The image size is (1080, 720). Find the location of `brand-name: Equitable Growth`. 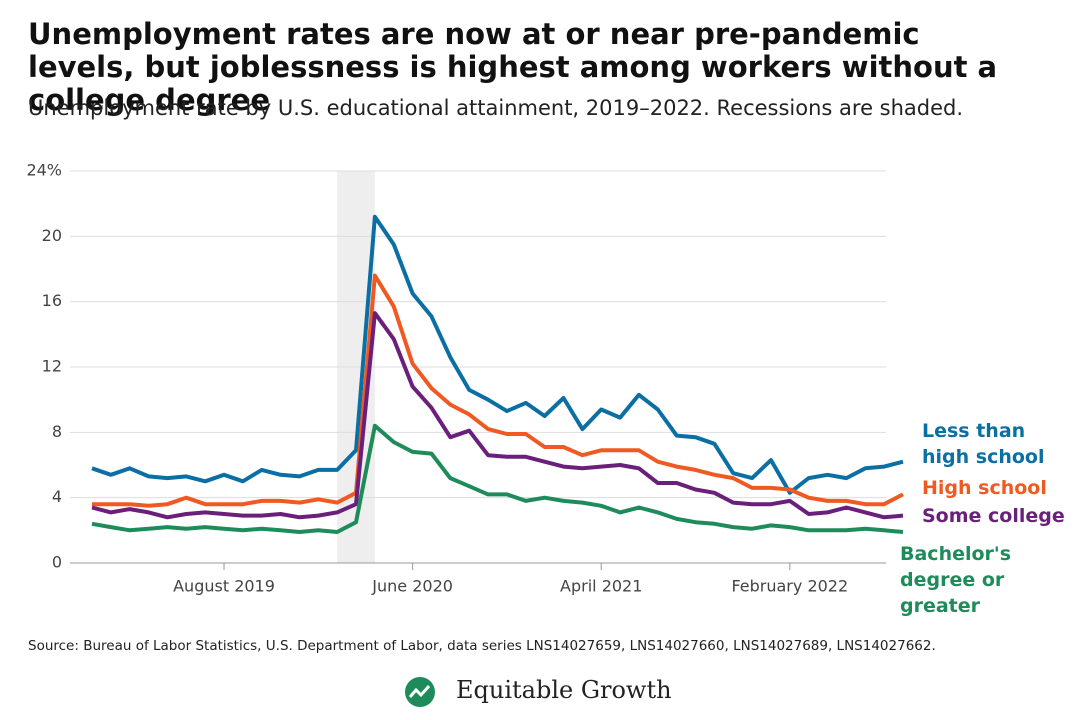

brand-name: Equitable Growth is located at coordinates (564, 690).